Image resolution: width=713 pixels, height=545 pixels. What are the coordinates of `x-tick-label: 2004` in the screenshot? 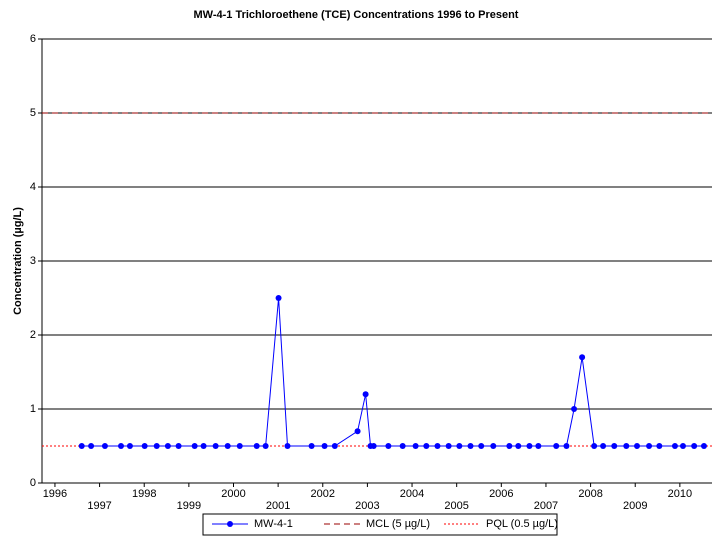 It's located at (412, 494).